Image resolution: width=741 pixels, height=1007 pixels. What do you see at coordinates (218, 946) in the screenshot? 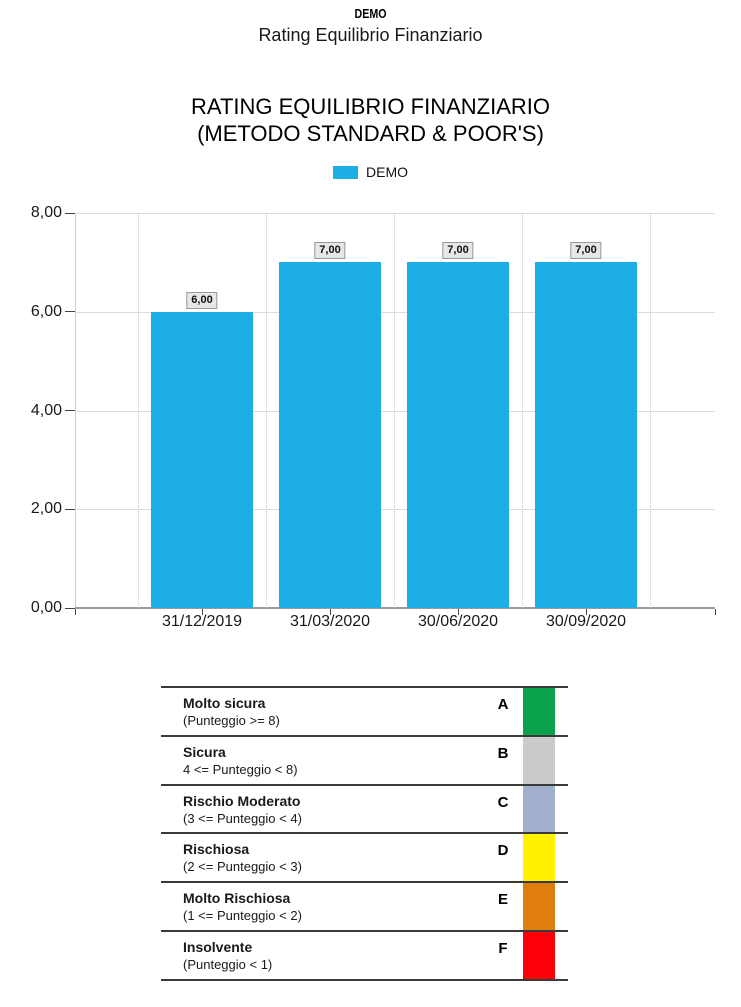
I see `rating-label: Insolvente` at bounding box center [218, 946].